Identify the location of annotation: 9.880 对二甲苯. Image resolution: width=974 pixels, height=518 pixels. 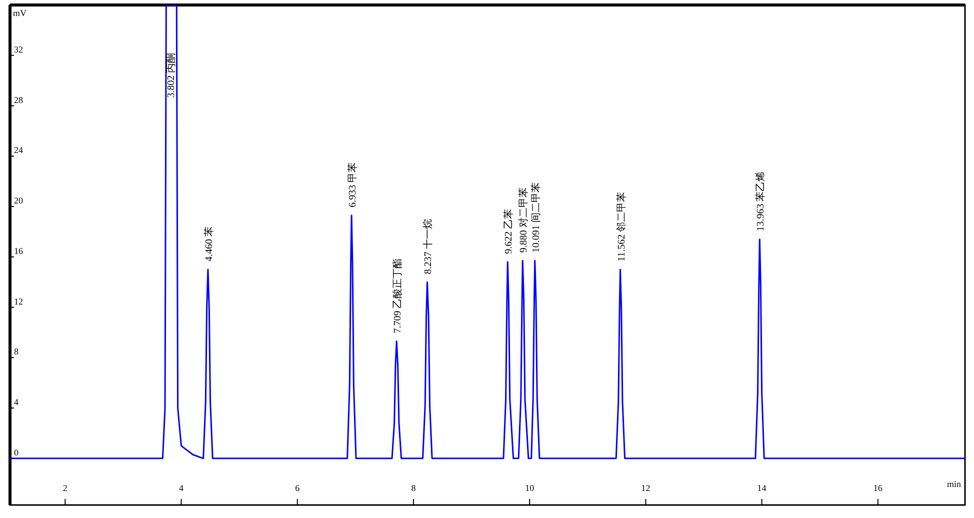
(524, 220).